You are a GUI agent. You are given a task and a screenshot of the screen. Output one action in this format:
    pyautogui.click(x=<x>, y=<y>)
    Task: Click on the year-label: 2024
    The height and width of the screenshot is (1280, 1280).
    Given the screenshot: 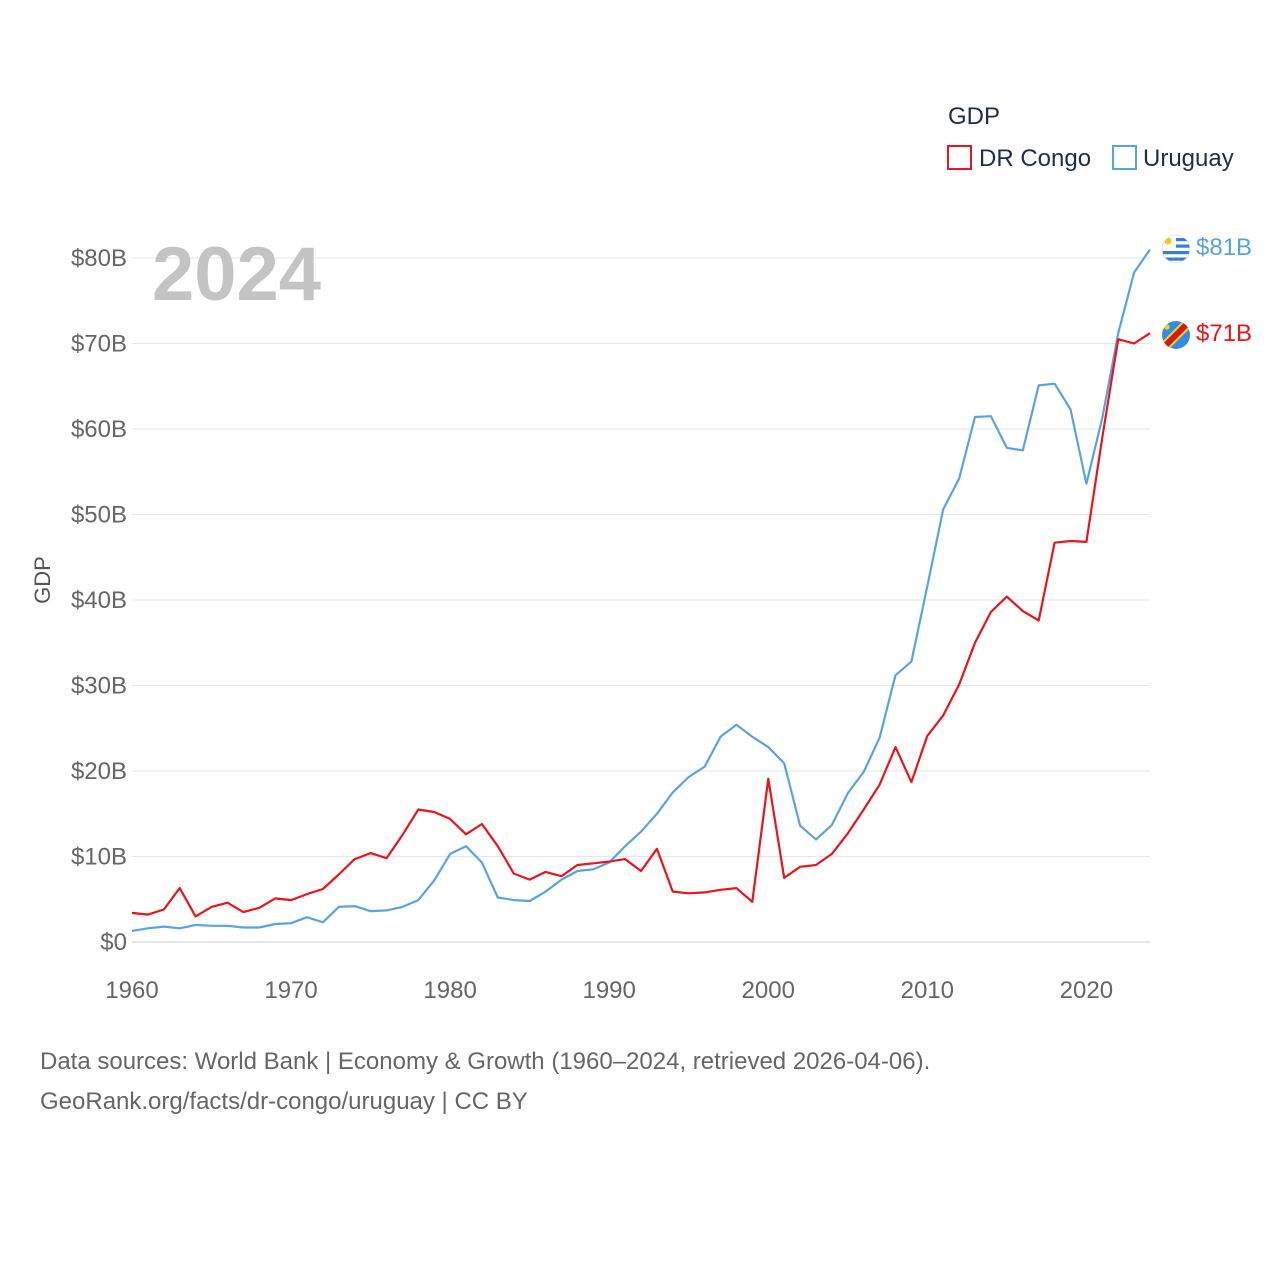 What is the action you would take?
    pyautogui.click(x=236, y=274)
    